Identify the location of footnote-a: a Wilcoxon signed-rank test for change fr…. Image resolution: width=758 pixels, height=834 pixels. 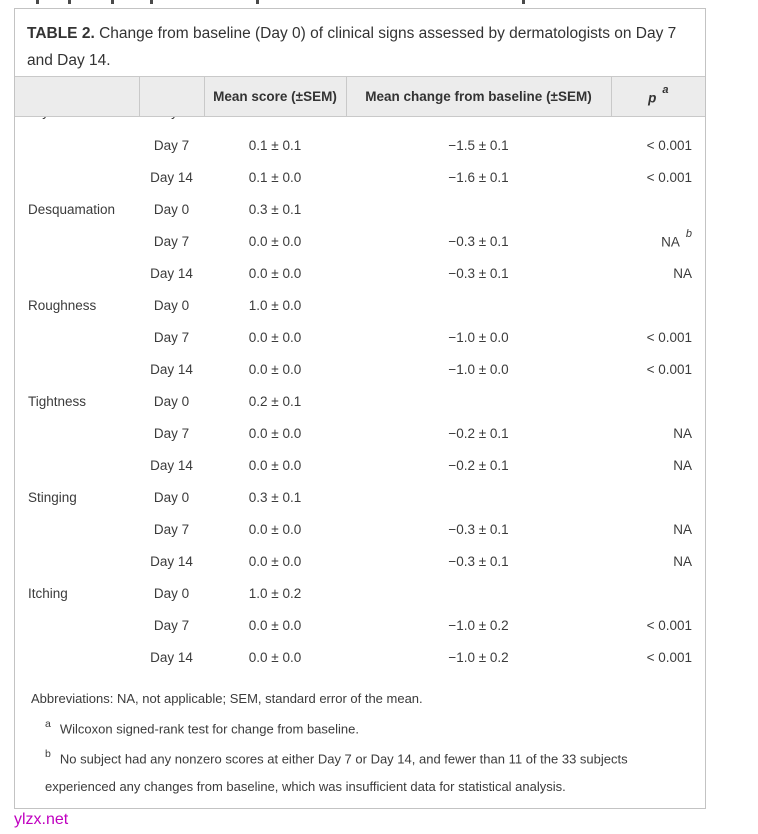
(202, 727).